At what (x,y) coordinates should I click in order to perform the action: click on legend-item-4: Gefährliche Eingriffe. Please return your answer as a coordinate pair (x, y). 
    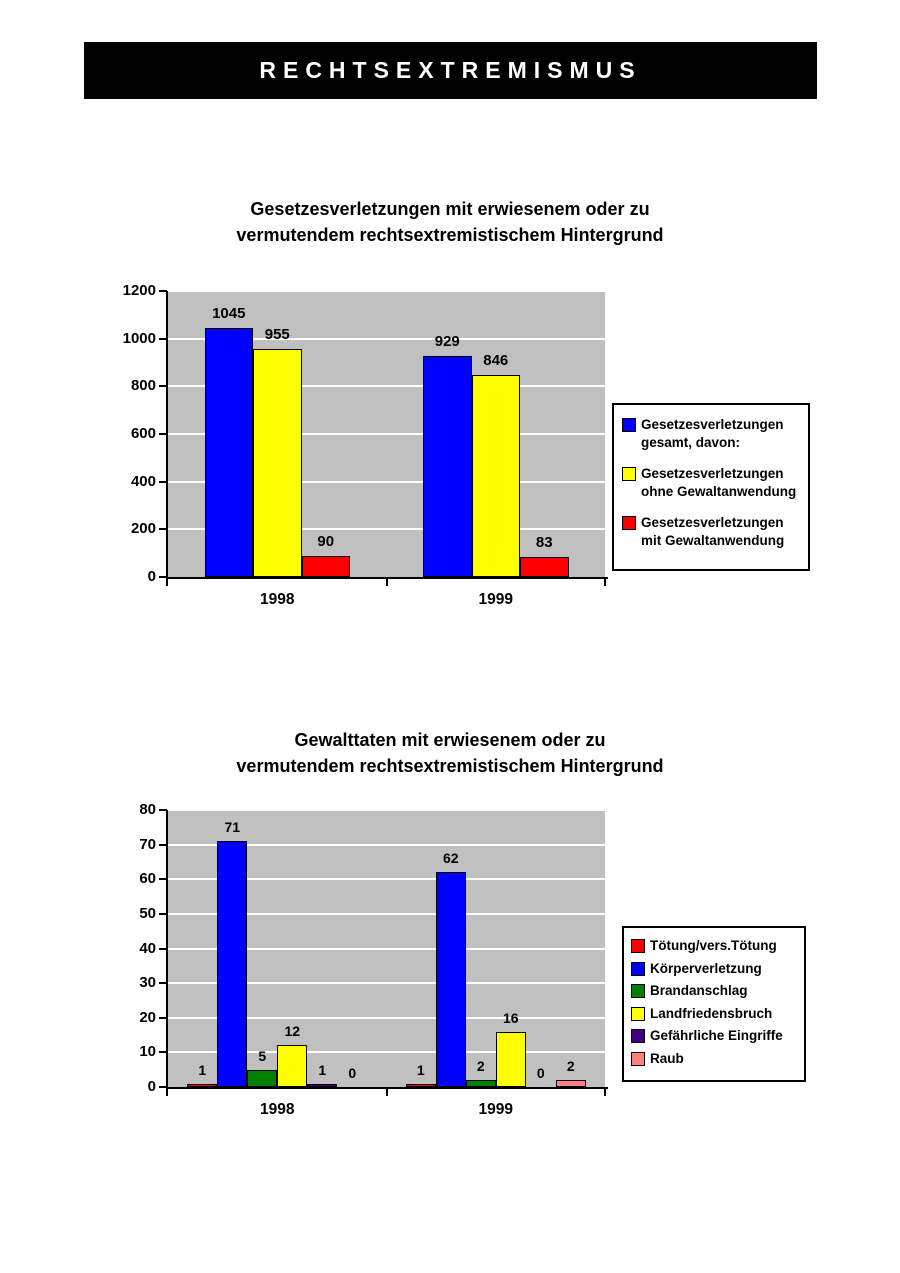
    Looking at the image, I should click on (715, 1036).